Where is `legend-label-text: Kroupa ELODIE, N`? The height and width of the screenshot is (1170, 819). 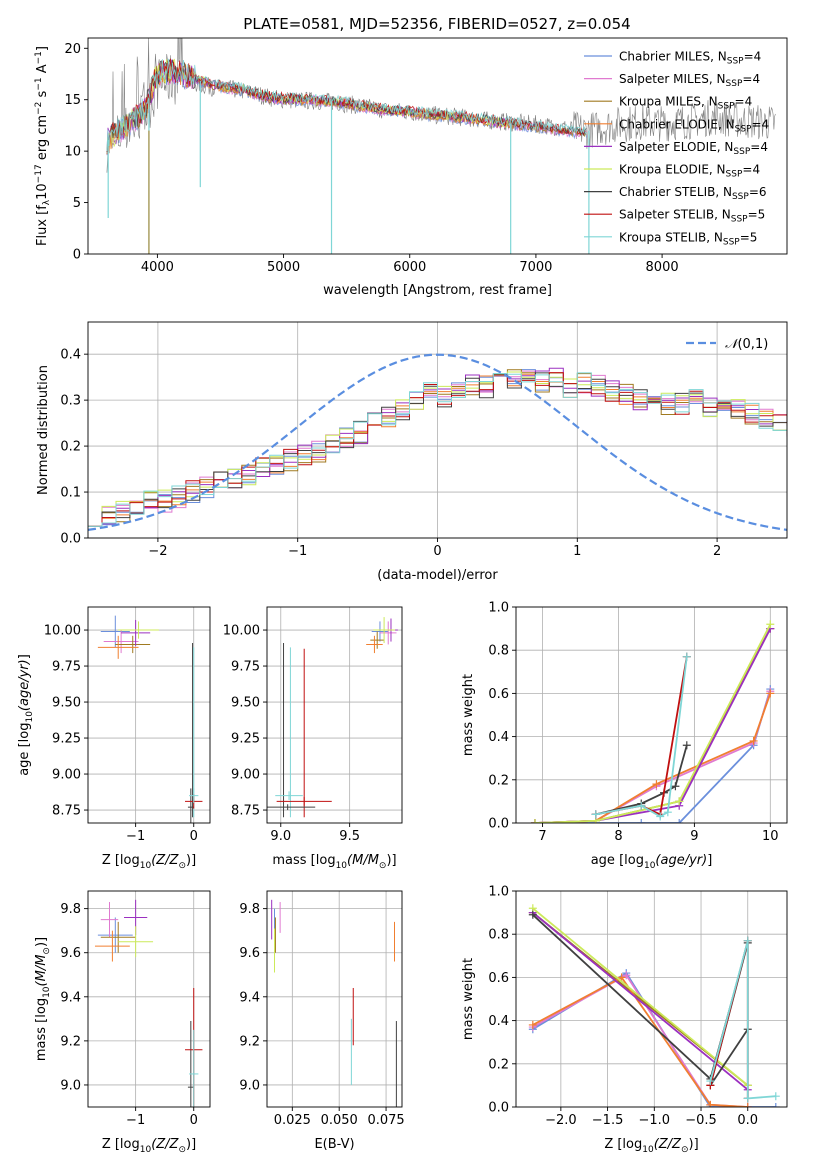
legend-label-text: Kroupa ELODIE, N is located at coordinates (672, 170).